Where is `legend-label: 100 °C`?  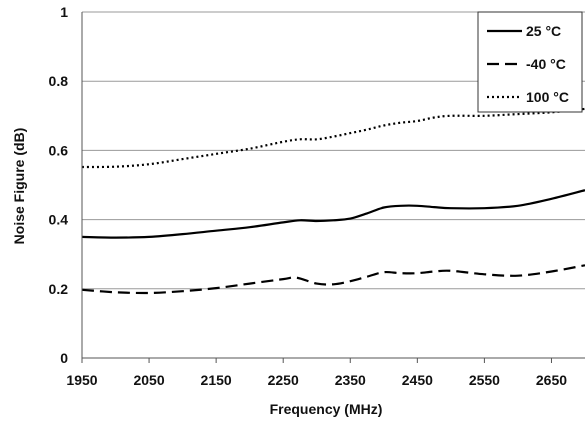
legend-label: 100 °C is located at coordinates (547, 97).